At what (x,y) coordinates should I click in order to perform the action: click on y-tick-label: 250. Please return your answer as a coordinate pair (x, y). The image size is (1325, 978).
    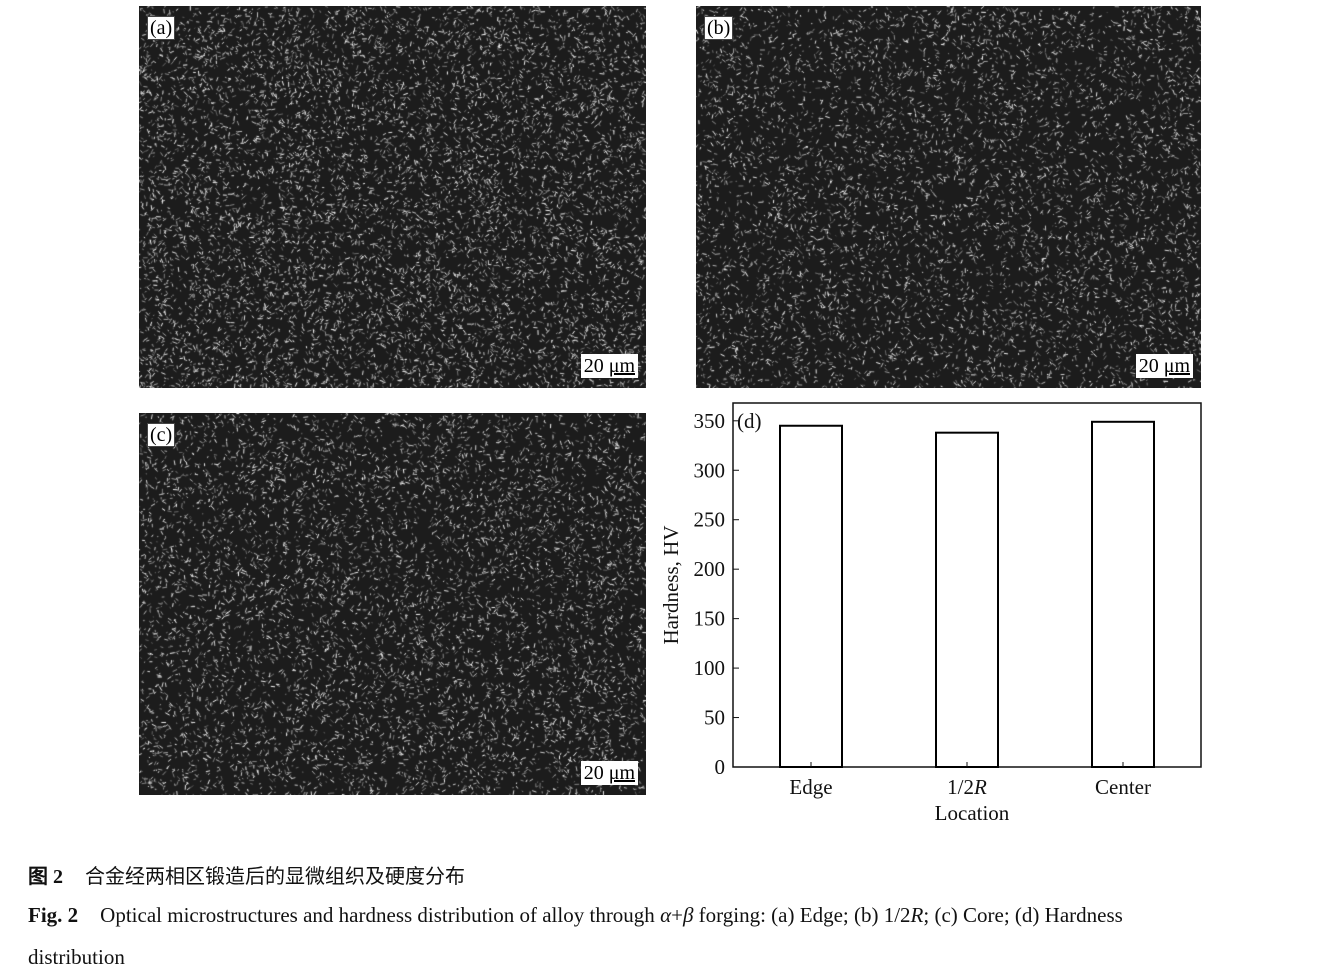
    Looking at the image, I should click on (710, 520).